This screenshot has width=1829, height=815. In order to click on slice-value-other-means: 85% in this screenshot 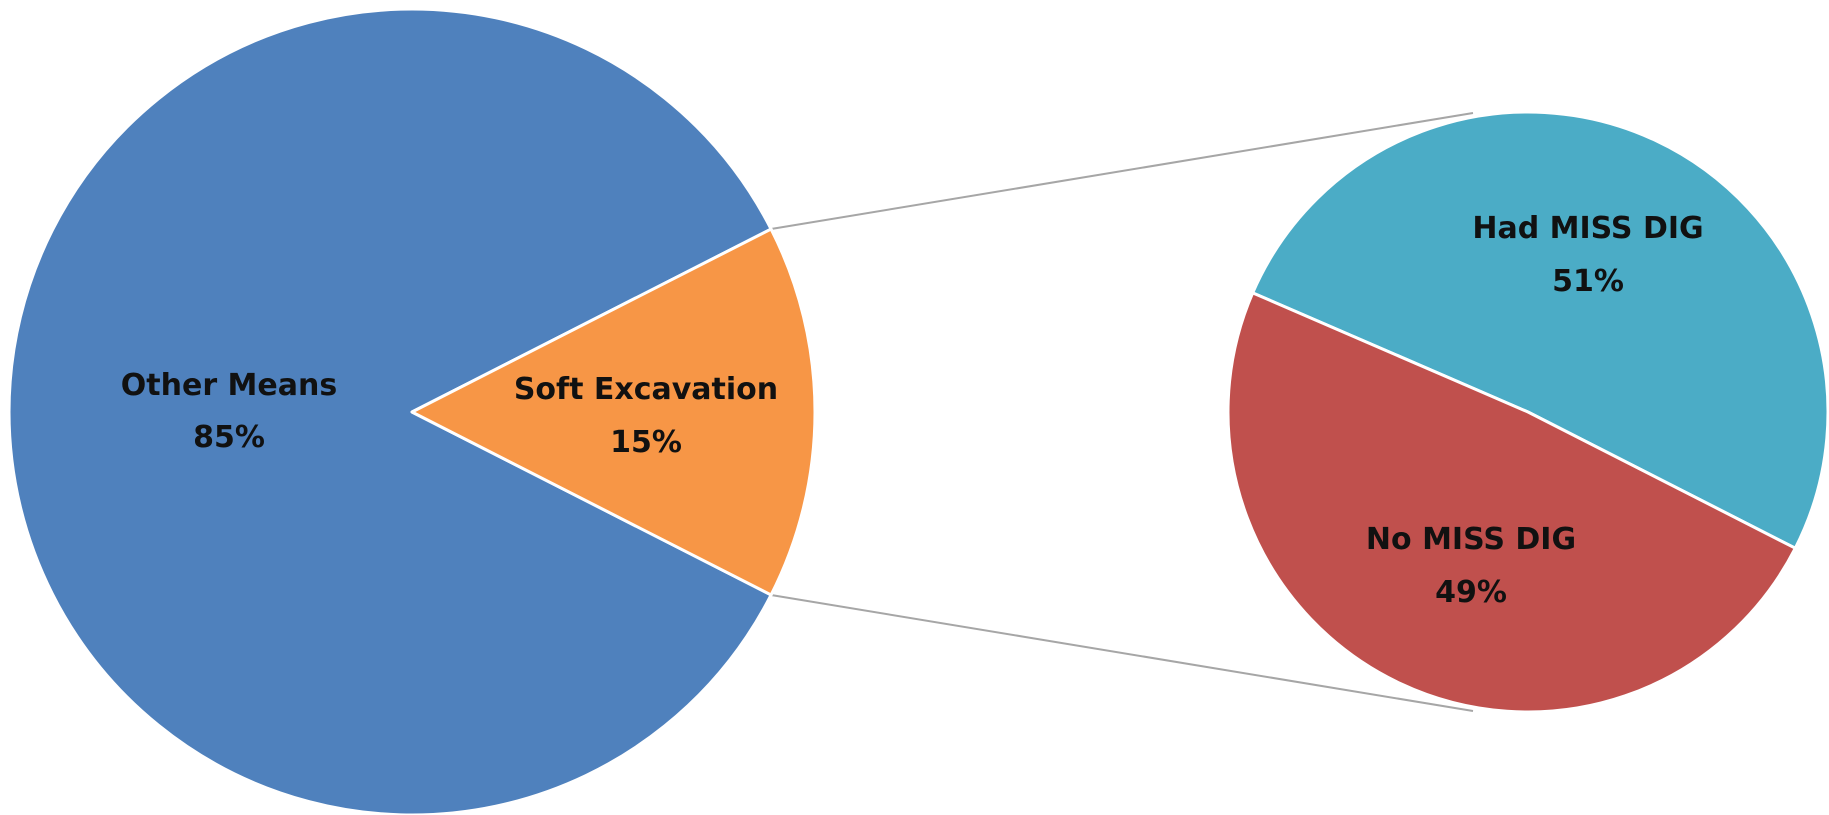, I will do `click(229, 437)`.